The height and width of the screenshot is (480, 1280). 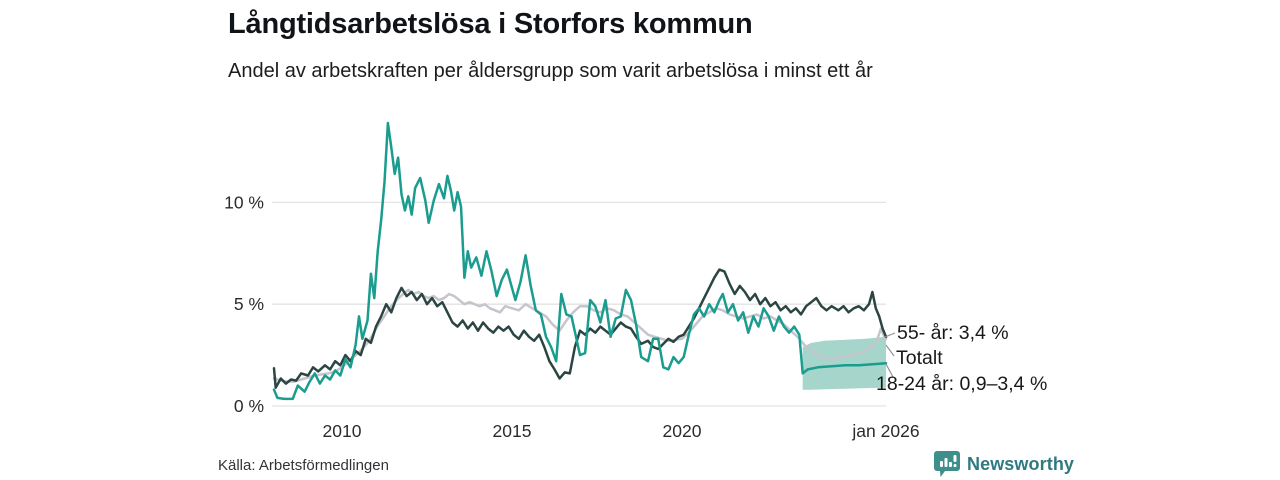 I want to click on x-tick-label: 2010, so click(x=342, y=431).